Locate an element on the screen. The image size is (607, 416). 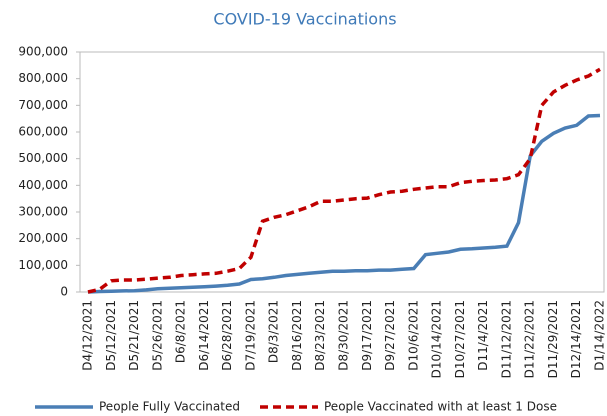
y-tick-label: 100,000 is located at coordinates (43, 265).